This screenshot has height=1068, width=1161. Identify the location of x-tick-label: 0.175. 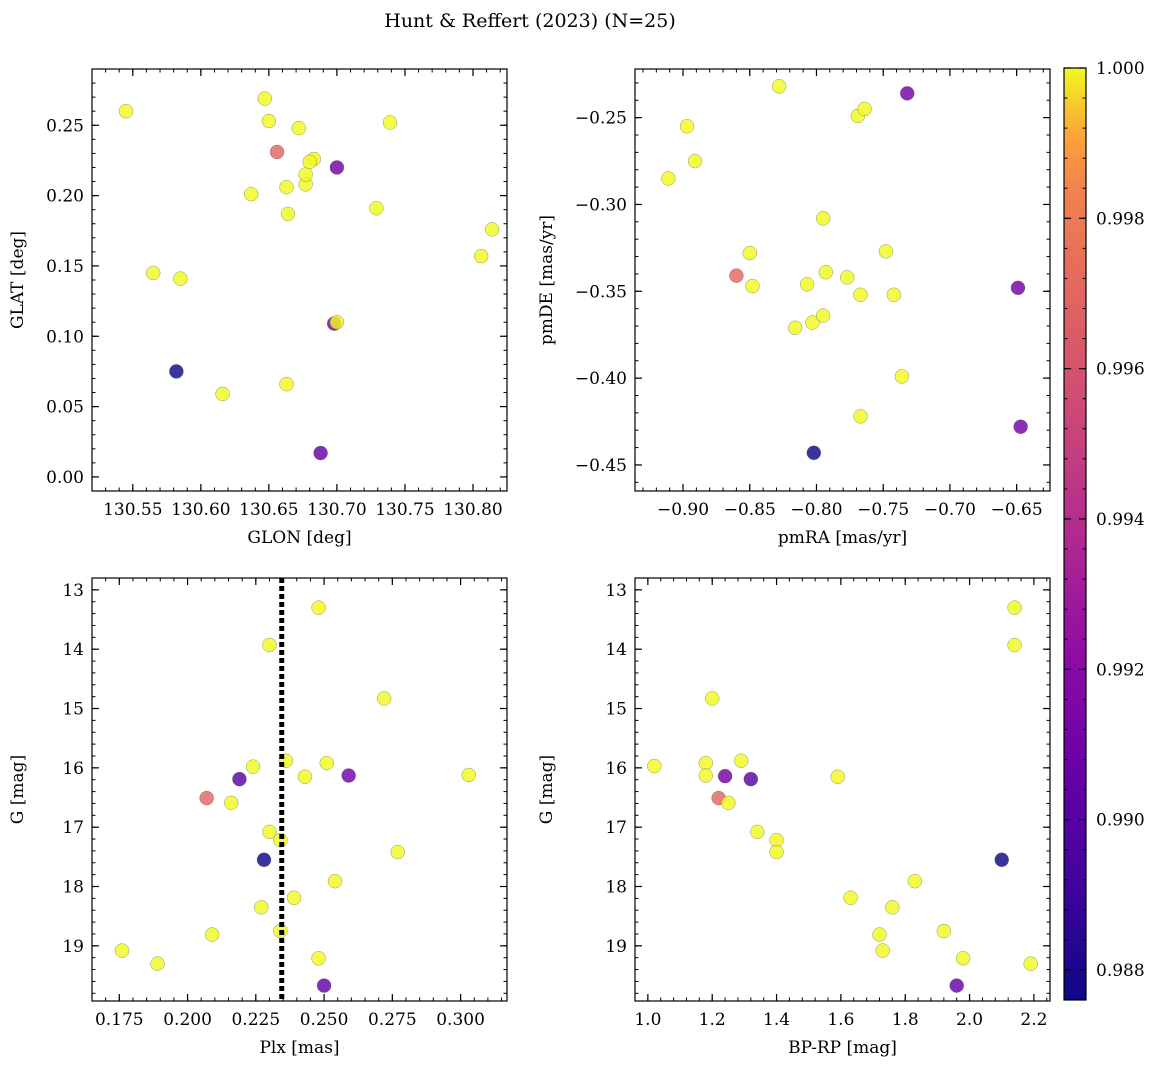
(119, 1020).